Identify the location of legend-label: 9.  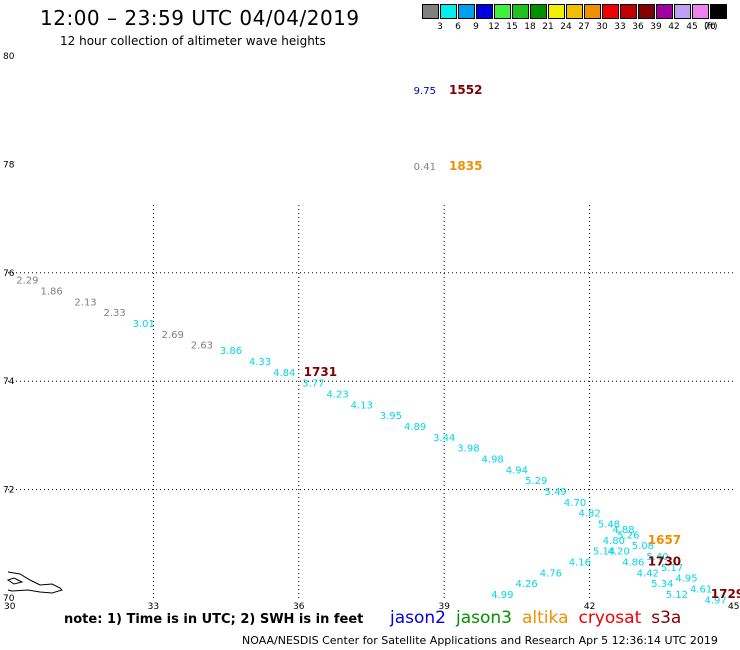
(476, 27).